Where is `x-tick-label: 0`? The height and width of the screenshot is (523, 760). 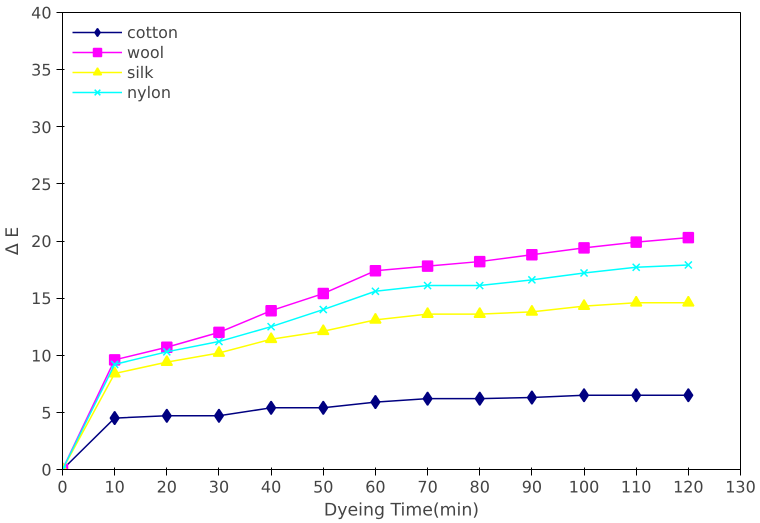
x-tick-label: 0 is located at coordinates (62, 487).